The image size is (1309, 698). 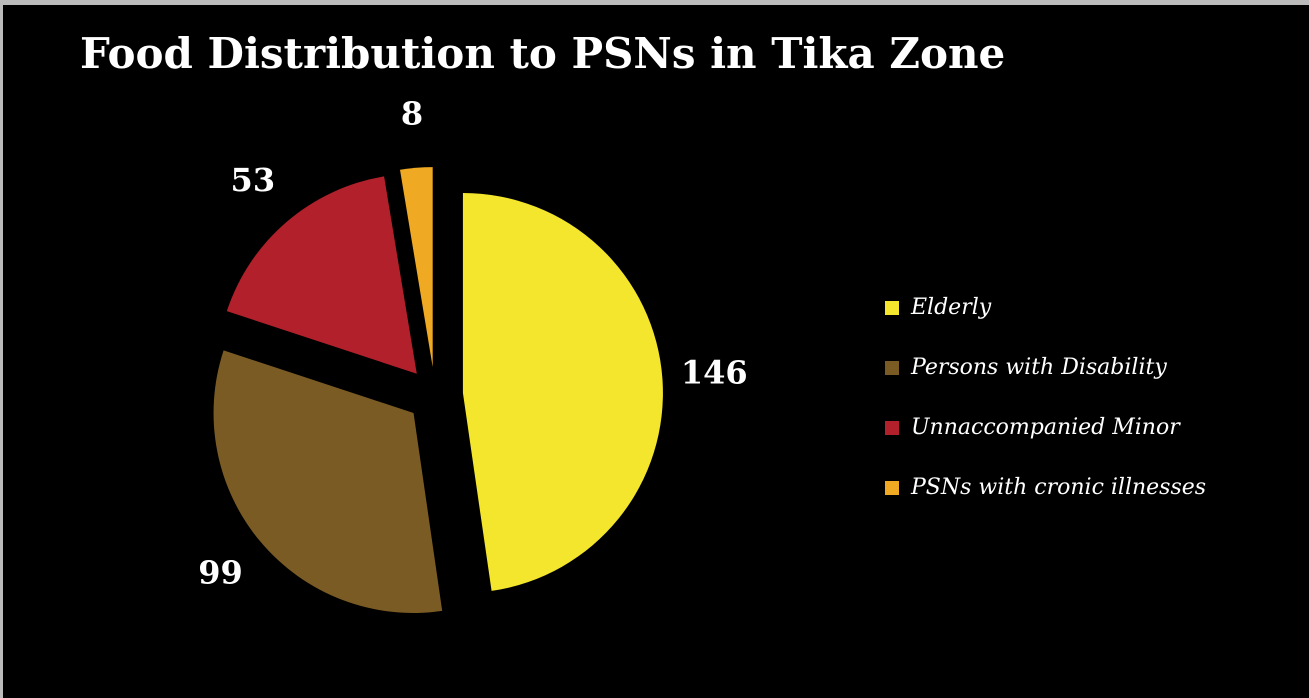 What do you see at coordinates (654, 2) in the screenshot?
I see `top-border` at bounding box center [654, 2].